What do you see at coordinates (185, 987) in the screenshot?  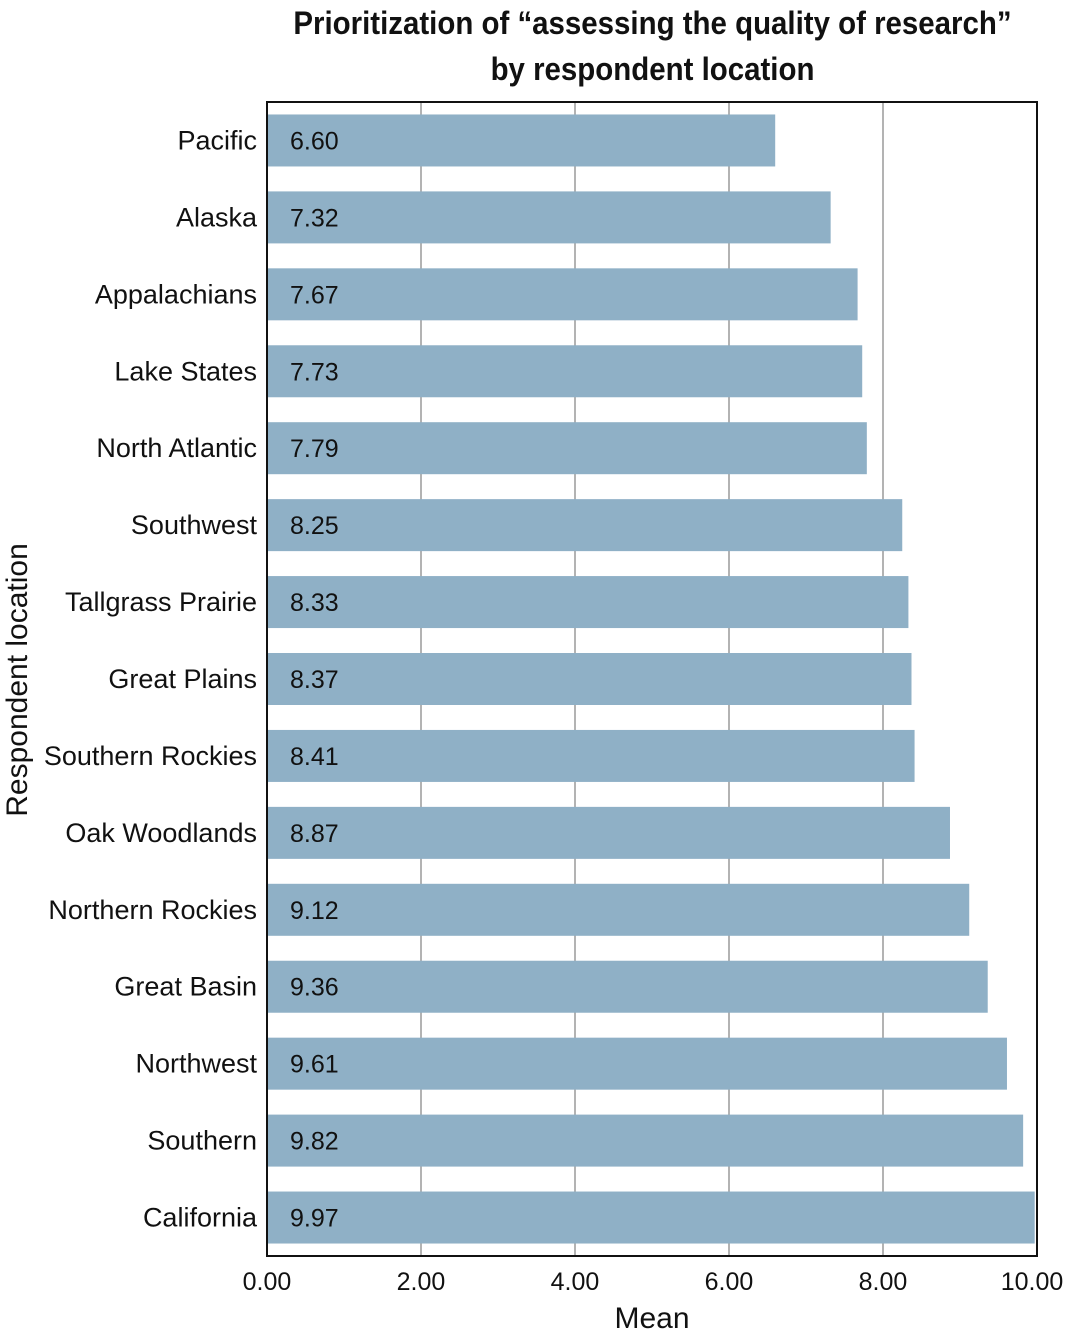 I see `category-label: Great Basin` at bounding box center [185, 987].